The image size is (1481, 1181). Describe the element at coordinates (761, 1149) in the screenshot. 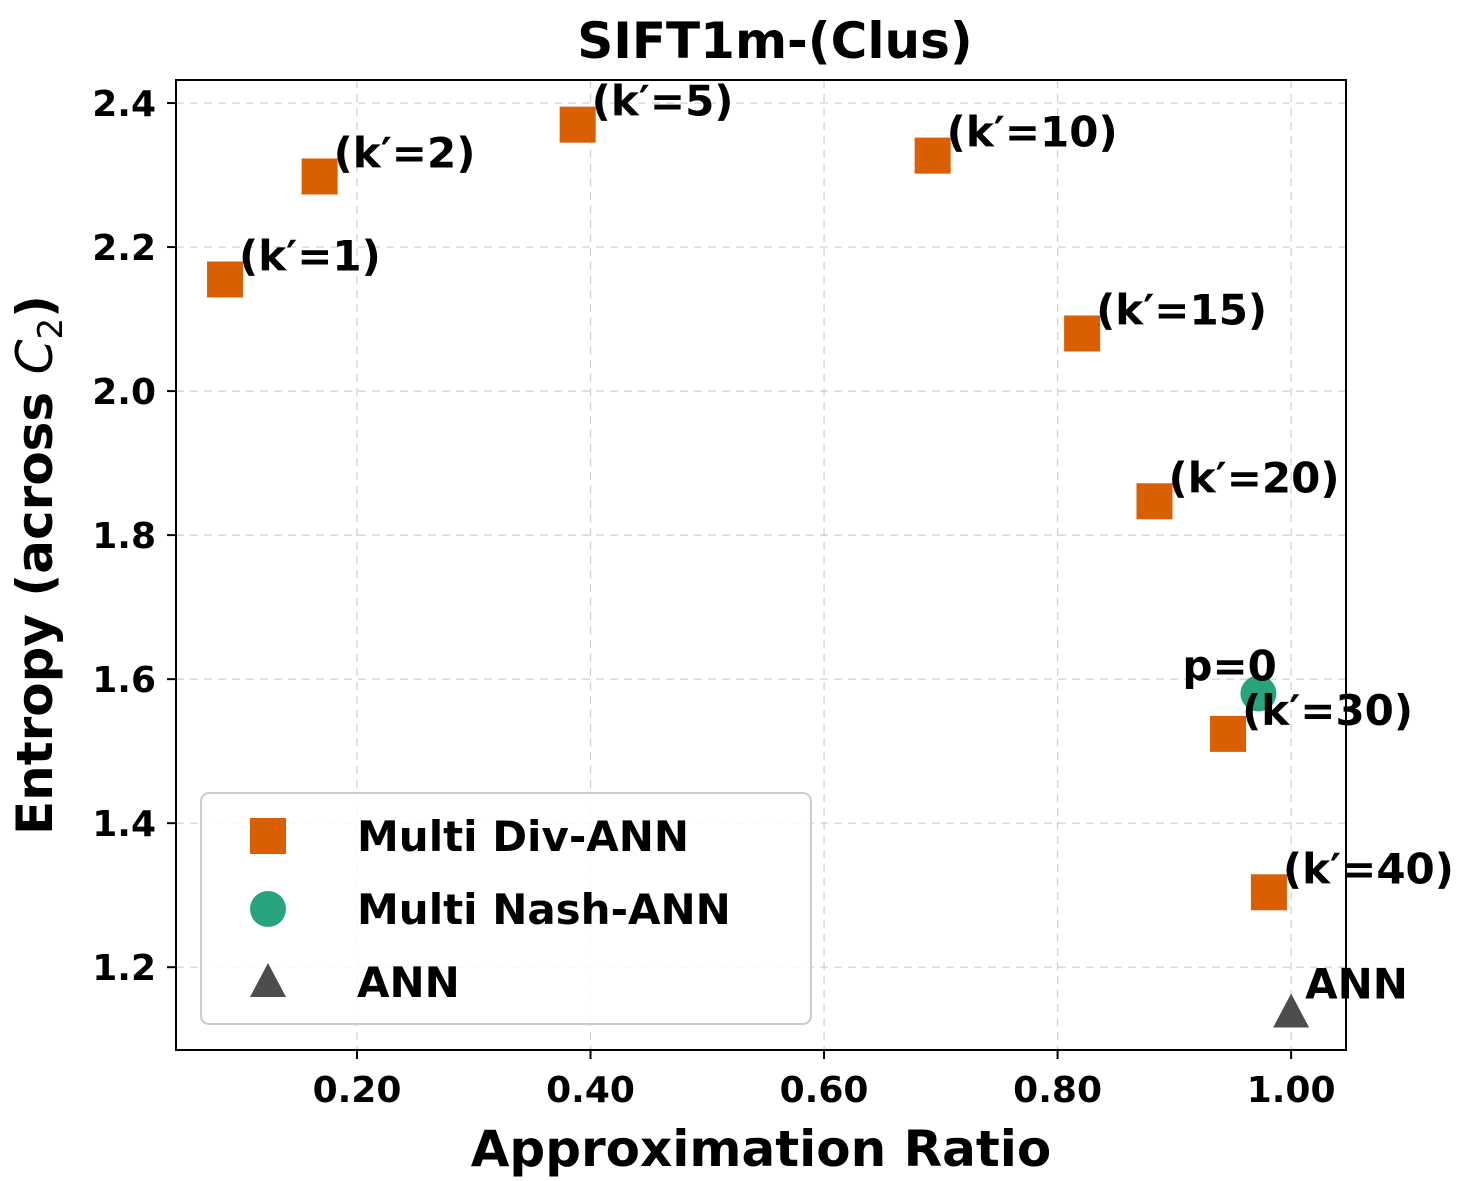

I see `x-axis-label: Approximation Ratio` at that location.